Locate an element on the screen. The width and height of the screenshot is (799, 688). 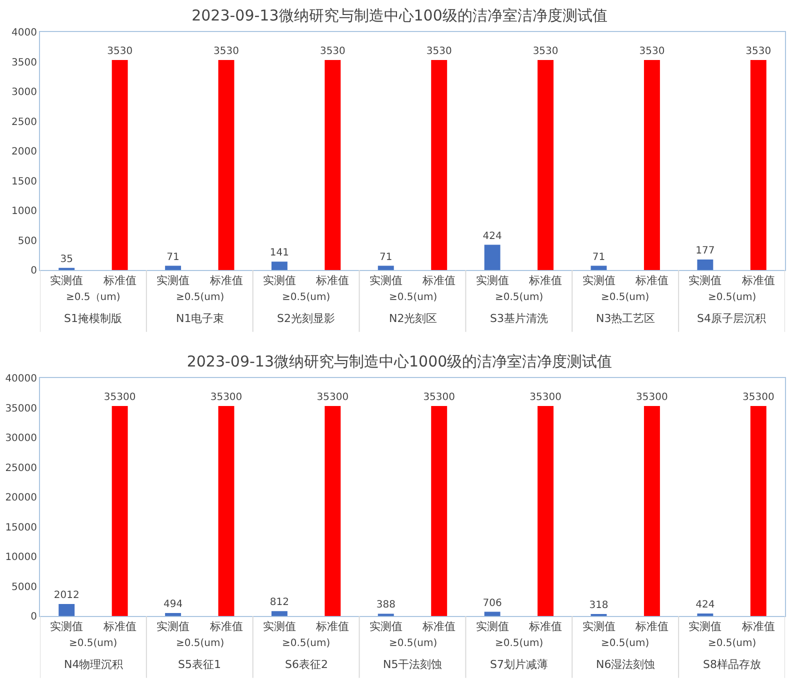
y-tick-label: 4000 is located at coordinates (24, 33).